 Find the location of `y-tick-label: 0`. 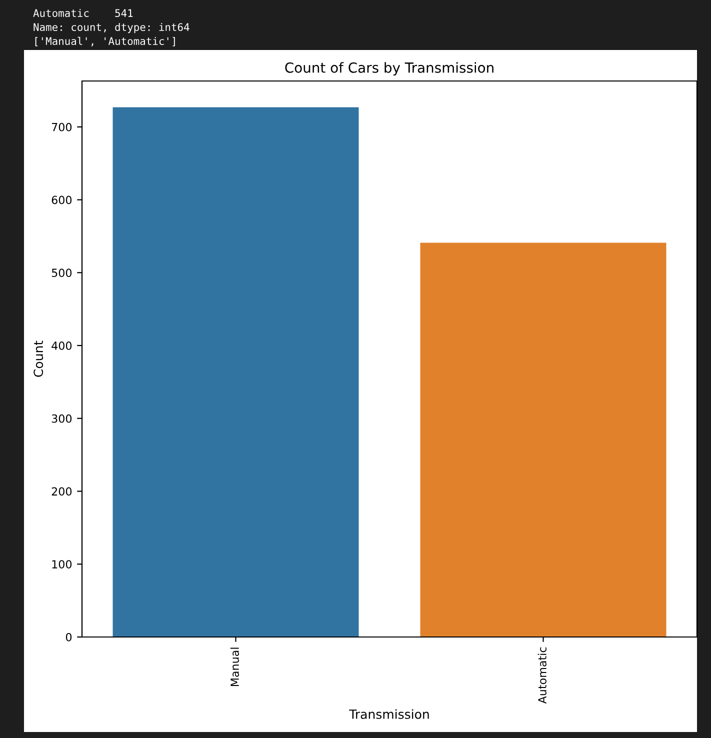

y-tick-label: 0 is located at coordinates (69, 637).